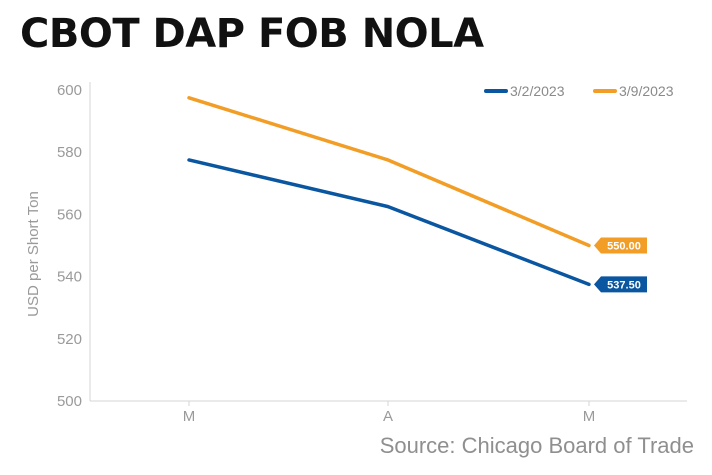  I want to click on end-value-labels: 537.50 550.00, so click(620, 265).